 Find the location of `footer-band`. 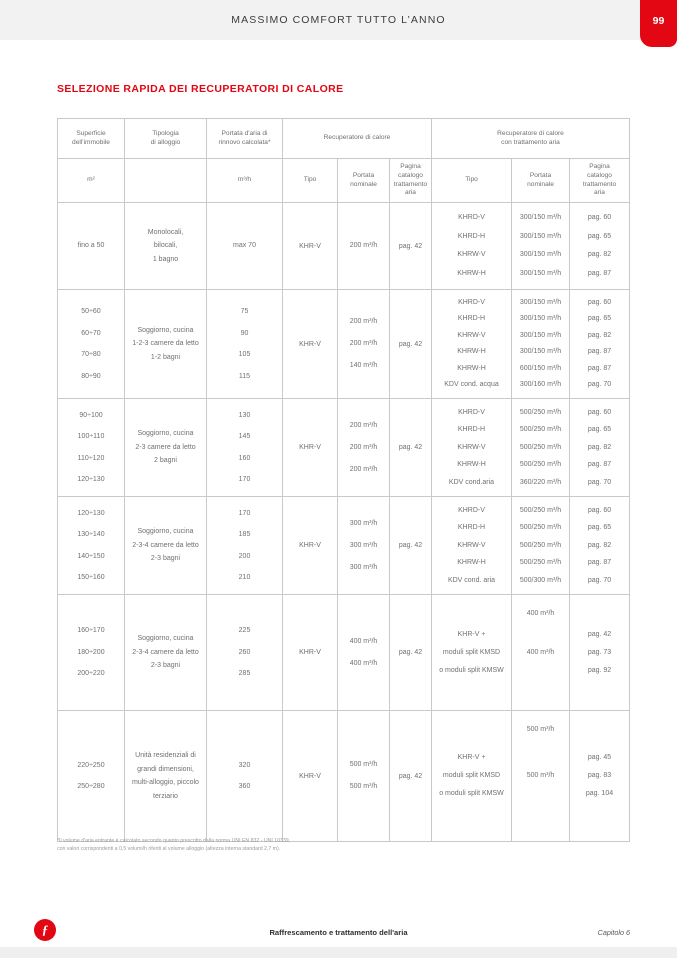

footer-band is located at coordinates (338, 952).